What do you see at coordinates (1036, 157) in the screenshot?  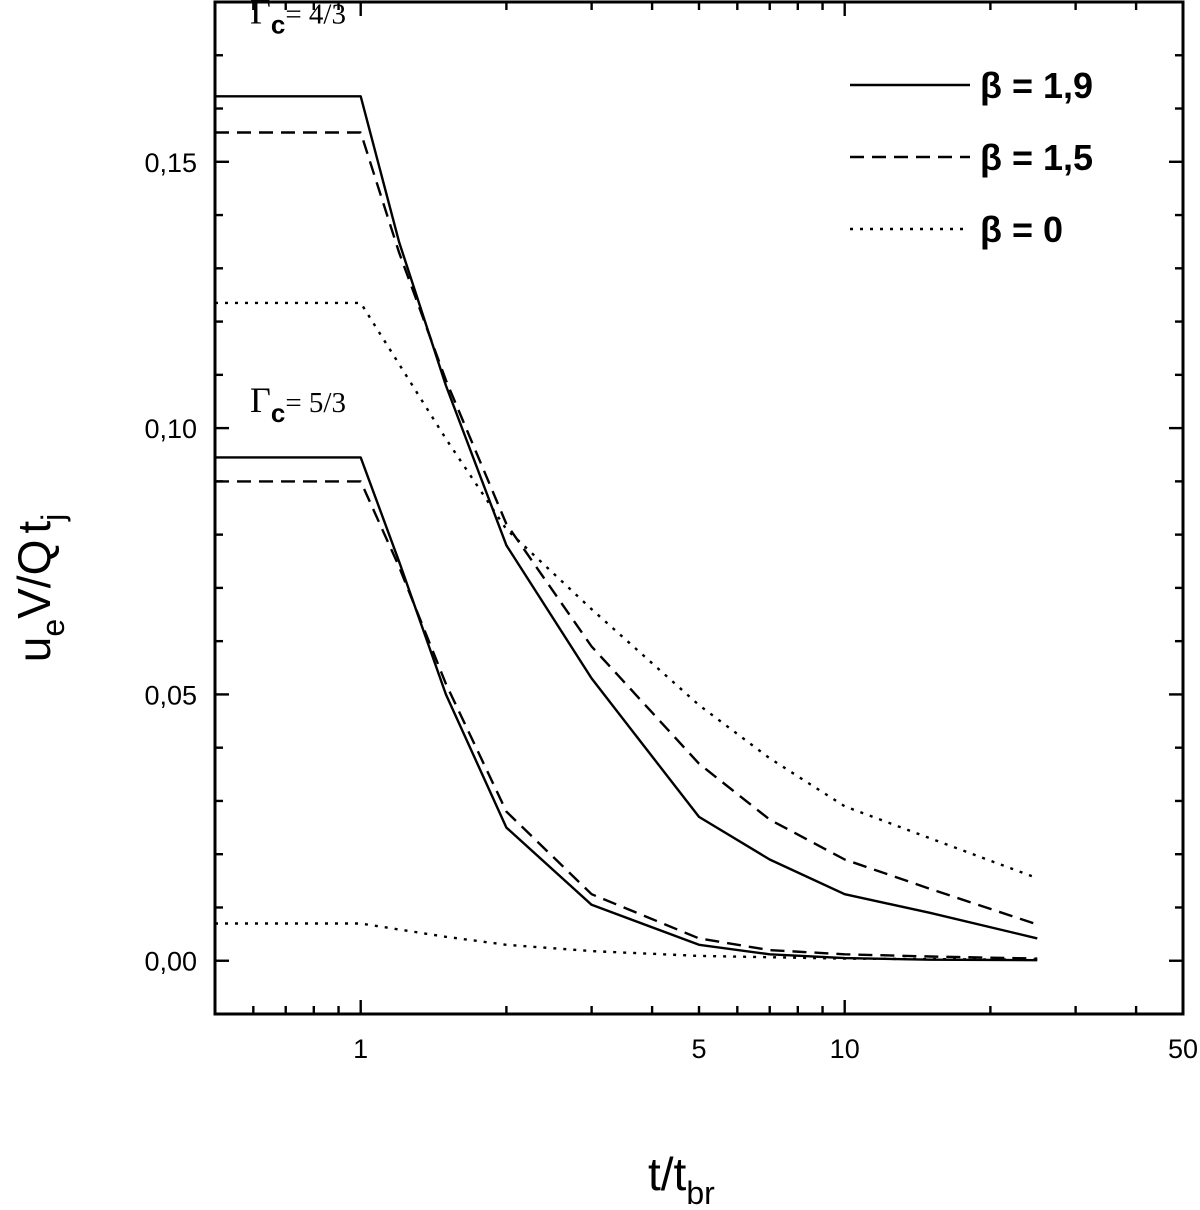 I see `legend-label: β = 1,5` at bounding box center [1036, 157].